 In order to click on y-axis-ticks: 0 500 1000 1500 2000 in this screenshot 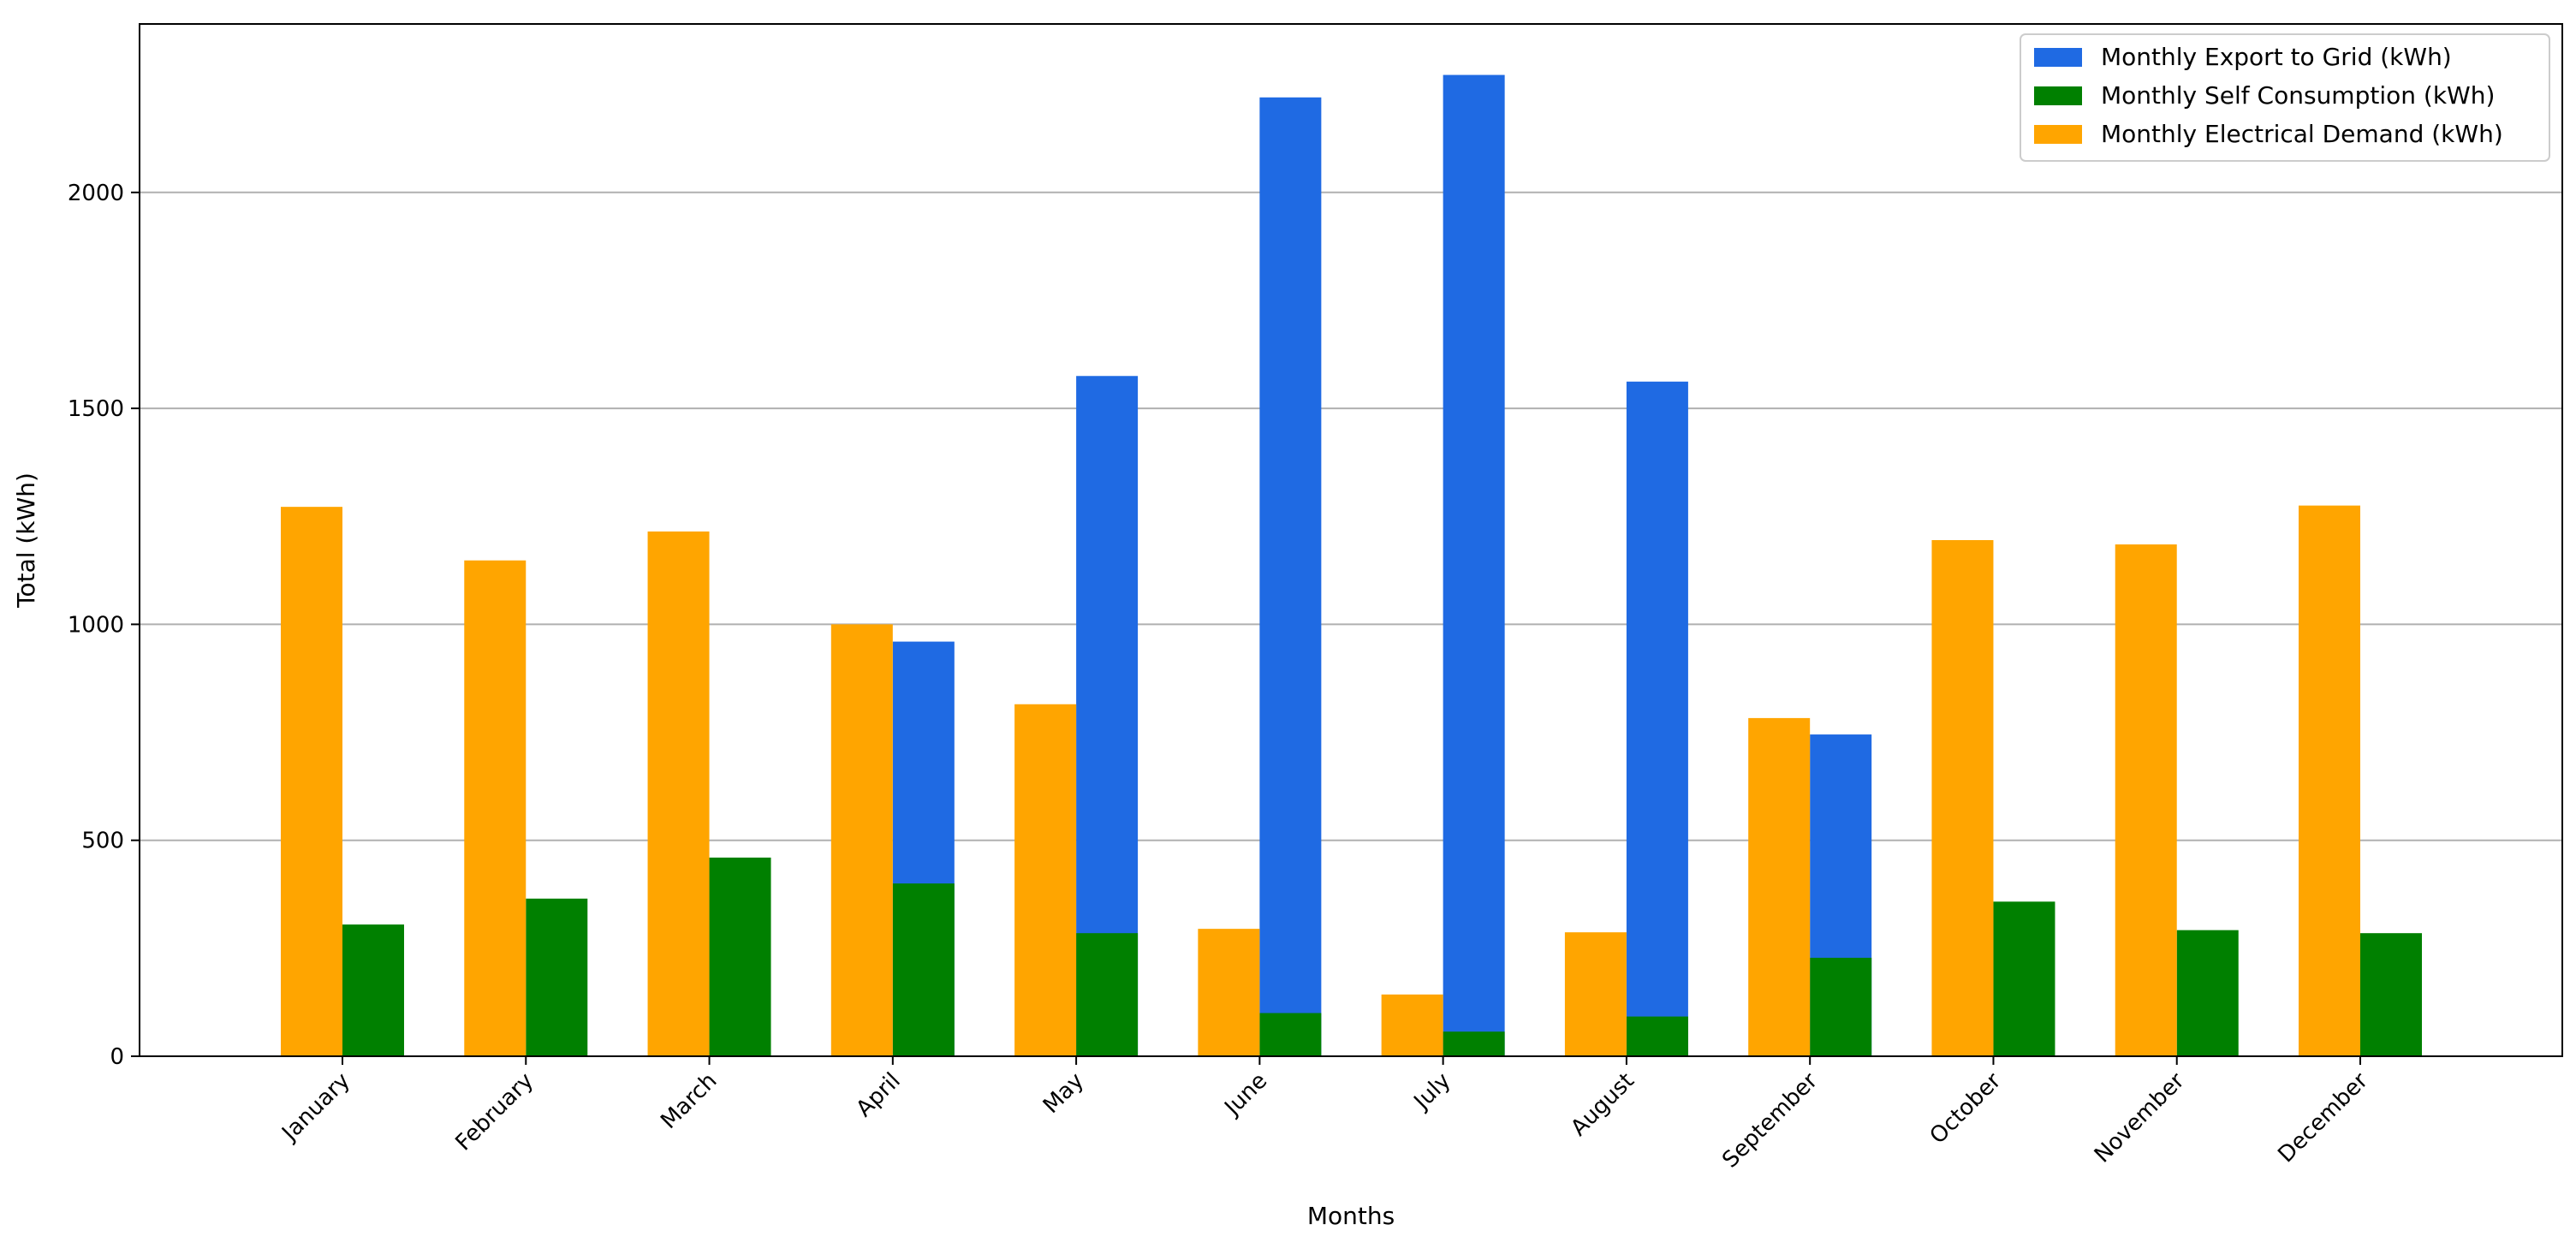, I will do `click(104, 625)`.